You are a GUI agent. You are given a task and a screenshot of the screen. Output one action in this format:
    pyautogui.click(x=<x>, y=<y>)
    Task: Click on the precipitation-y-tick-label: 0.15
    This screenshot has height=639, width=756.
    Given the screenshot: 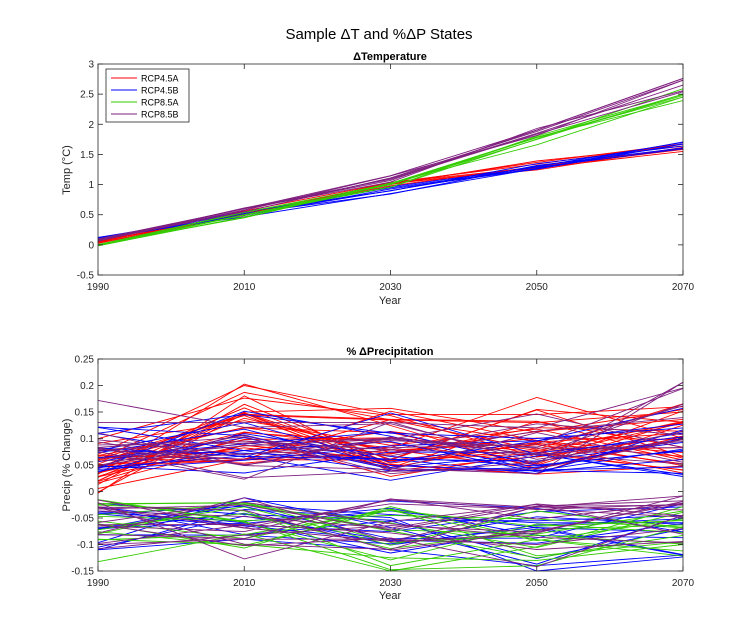 What is the action you would take?
    pyautogui.click(x=85, y=413)
    